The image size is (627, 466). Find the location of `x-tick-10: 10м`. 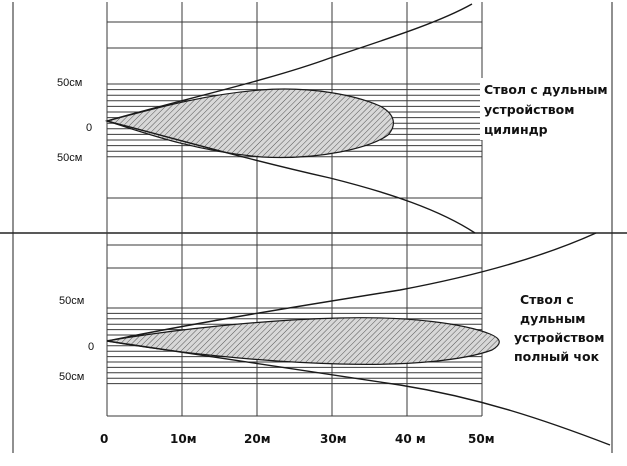

x-tick-10: 10м is located at coordinates (183, 439).